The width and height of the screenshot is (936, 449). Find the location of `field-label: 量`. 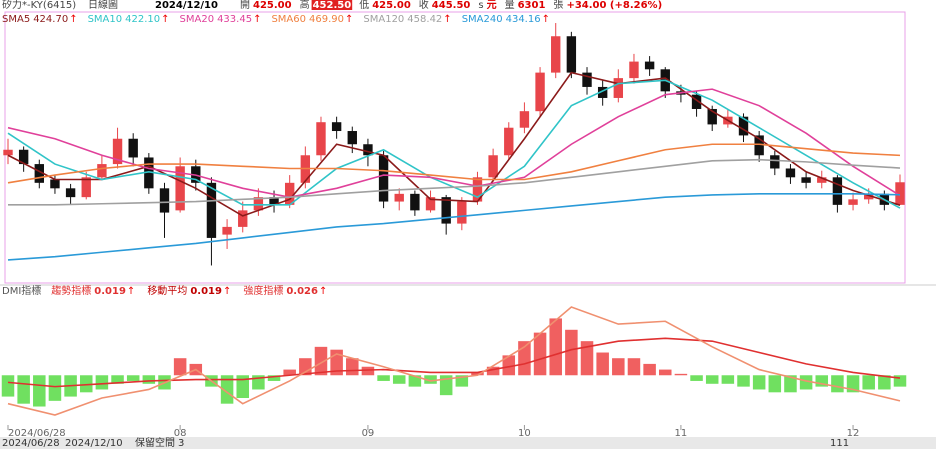

field-label: 量 is located at coordinates (510, 5).